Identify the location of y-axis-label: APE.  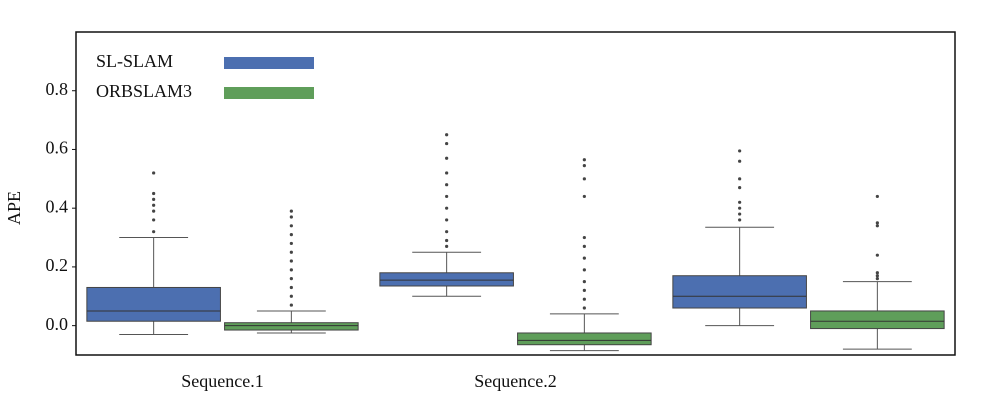
(14, 208).